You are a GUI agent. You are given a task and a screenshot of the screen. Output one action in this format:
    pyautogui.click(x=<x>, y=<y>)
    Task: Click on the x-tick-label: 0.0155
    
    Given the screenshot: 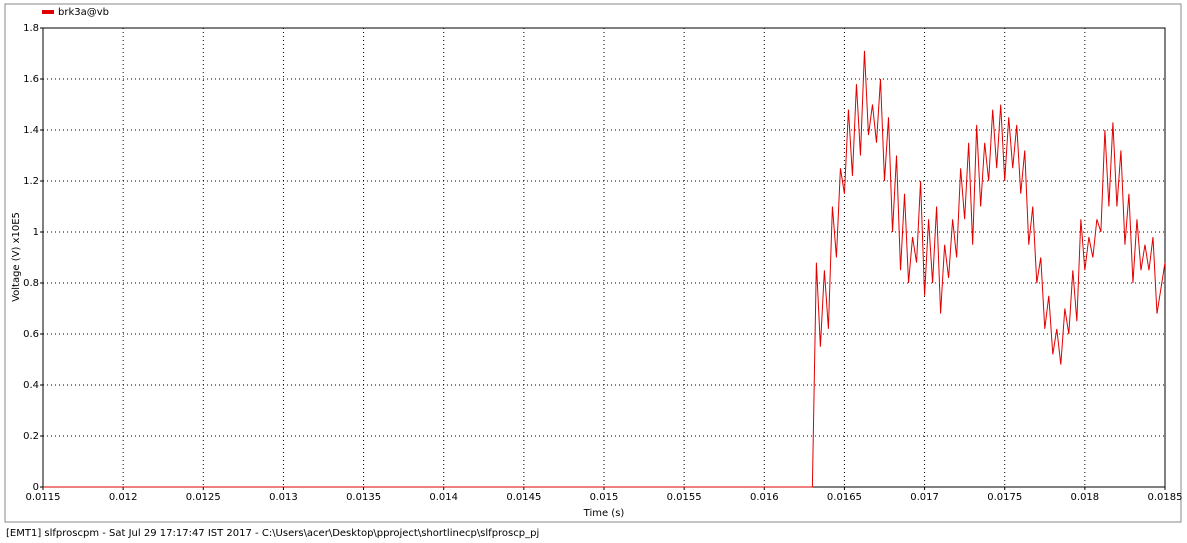 What is the action you would take?
    pyautogui.click(x=684, y=497)
    